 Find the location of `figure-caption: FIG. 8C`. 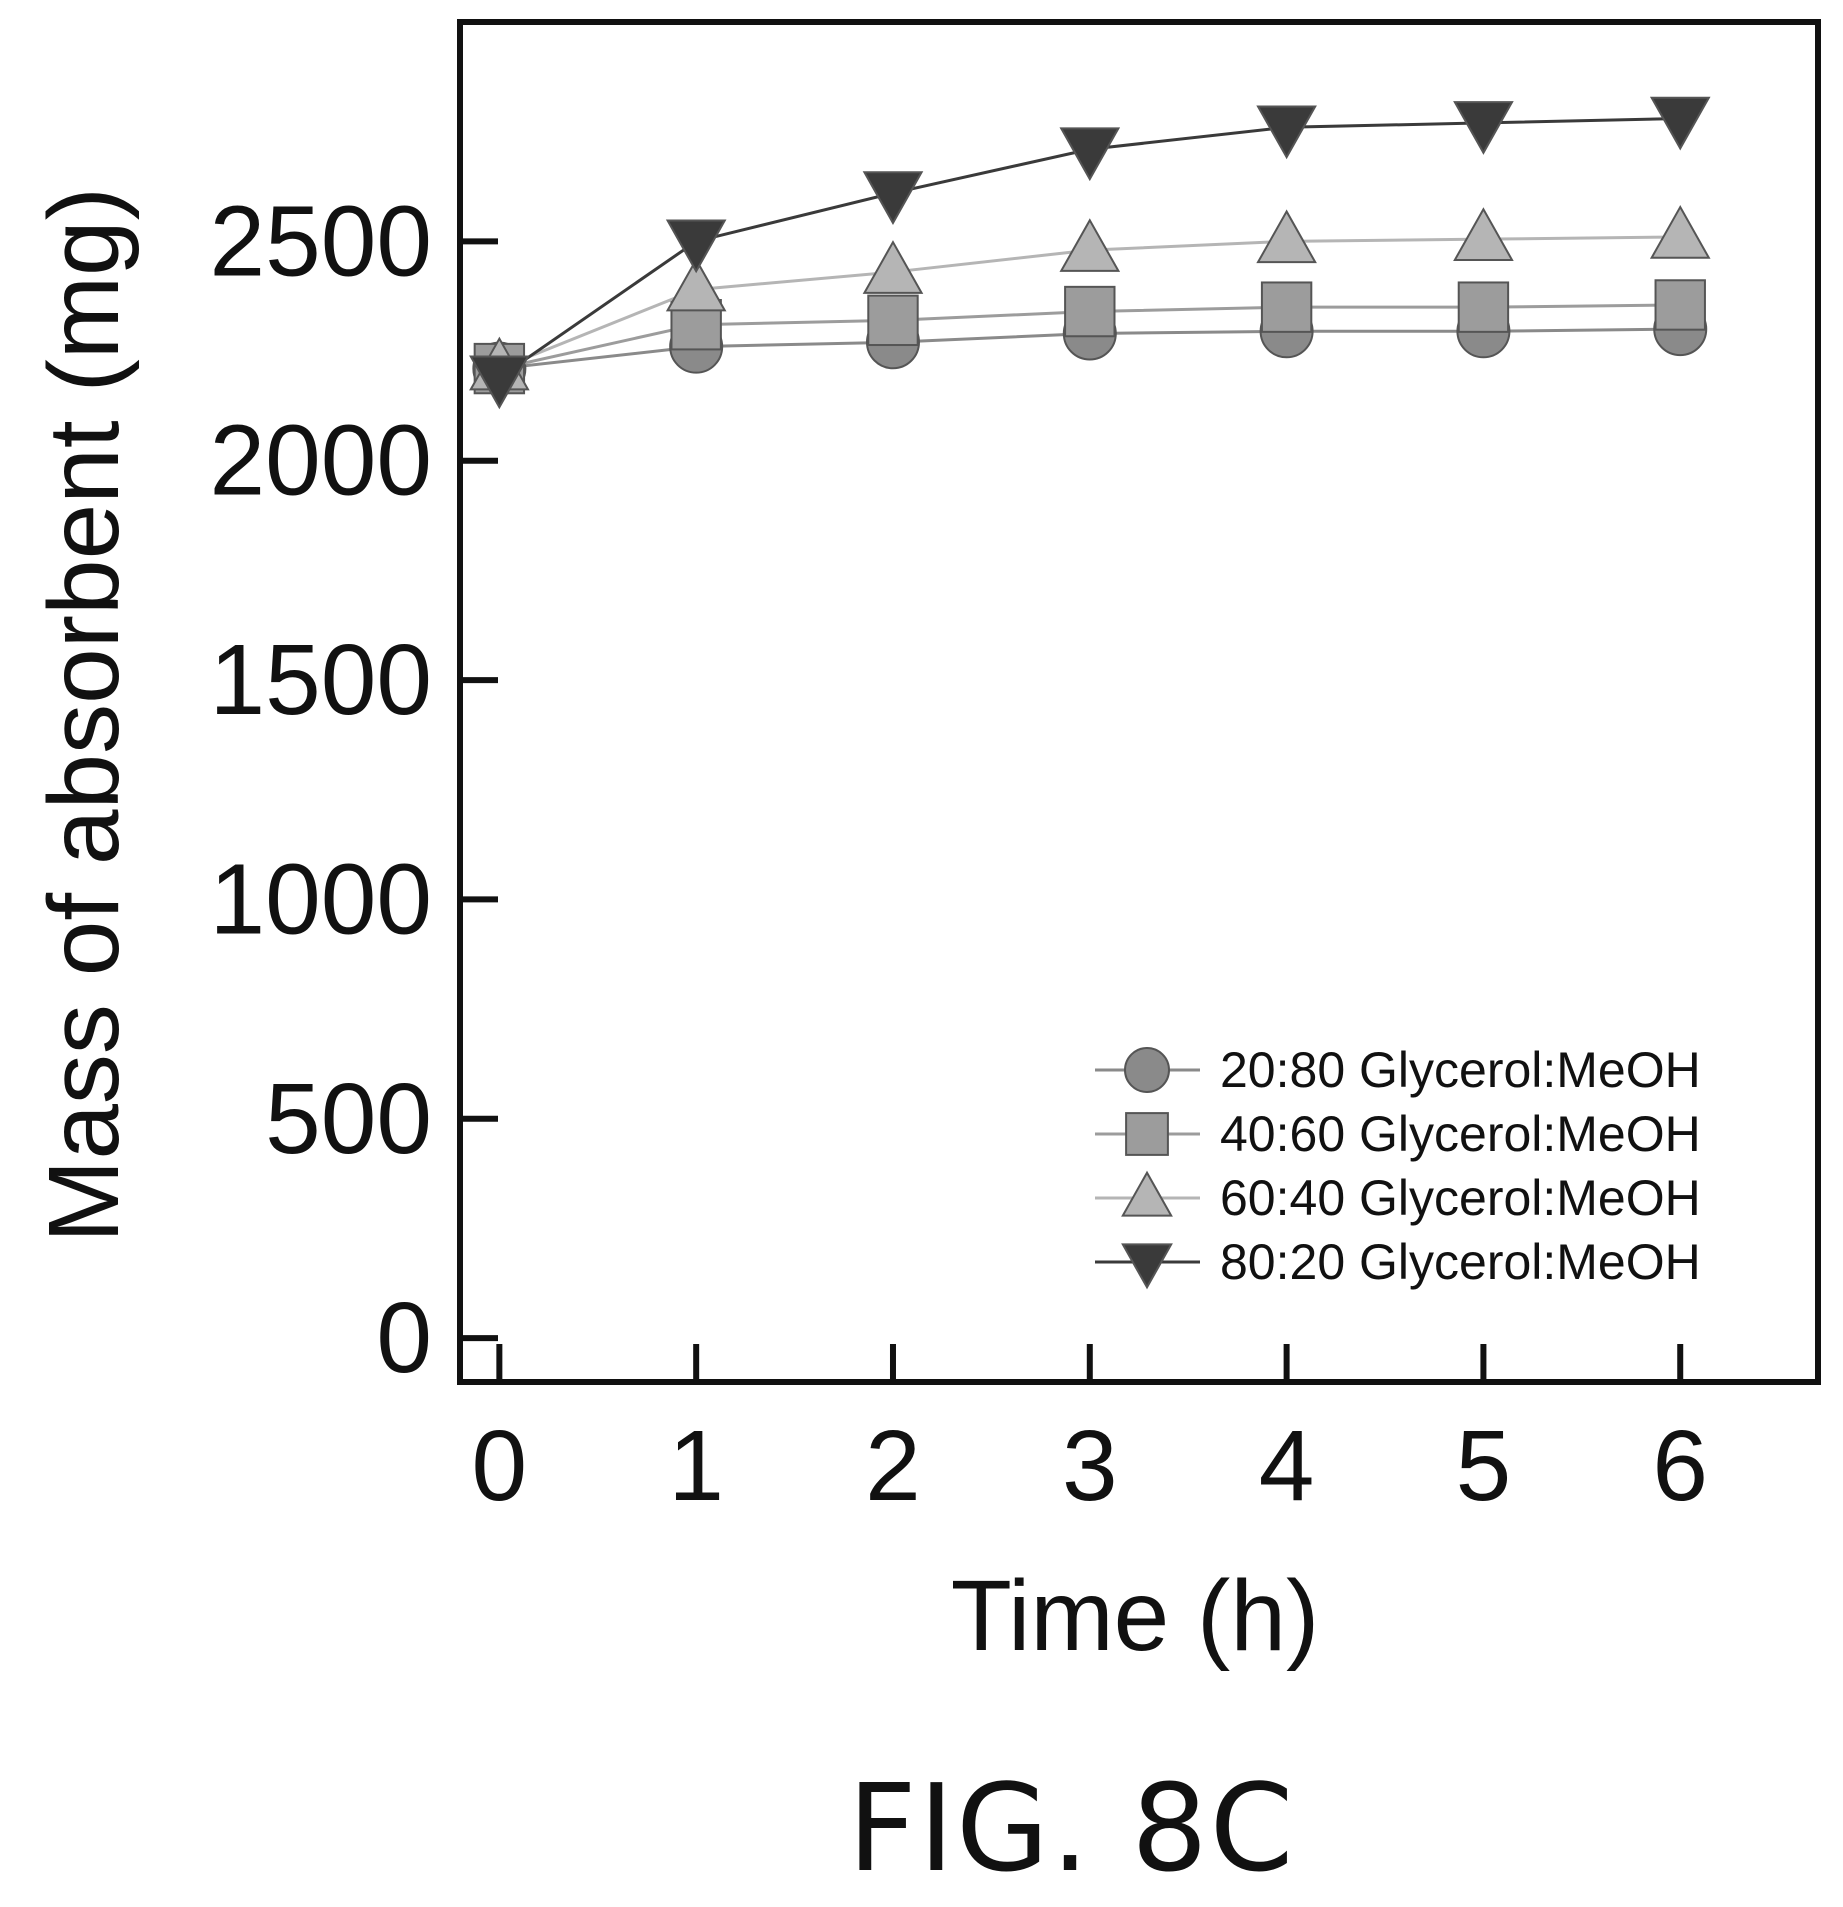

figure-caption: FIG. 8C is located at coordinates (1071, 1829).